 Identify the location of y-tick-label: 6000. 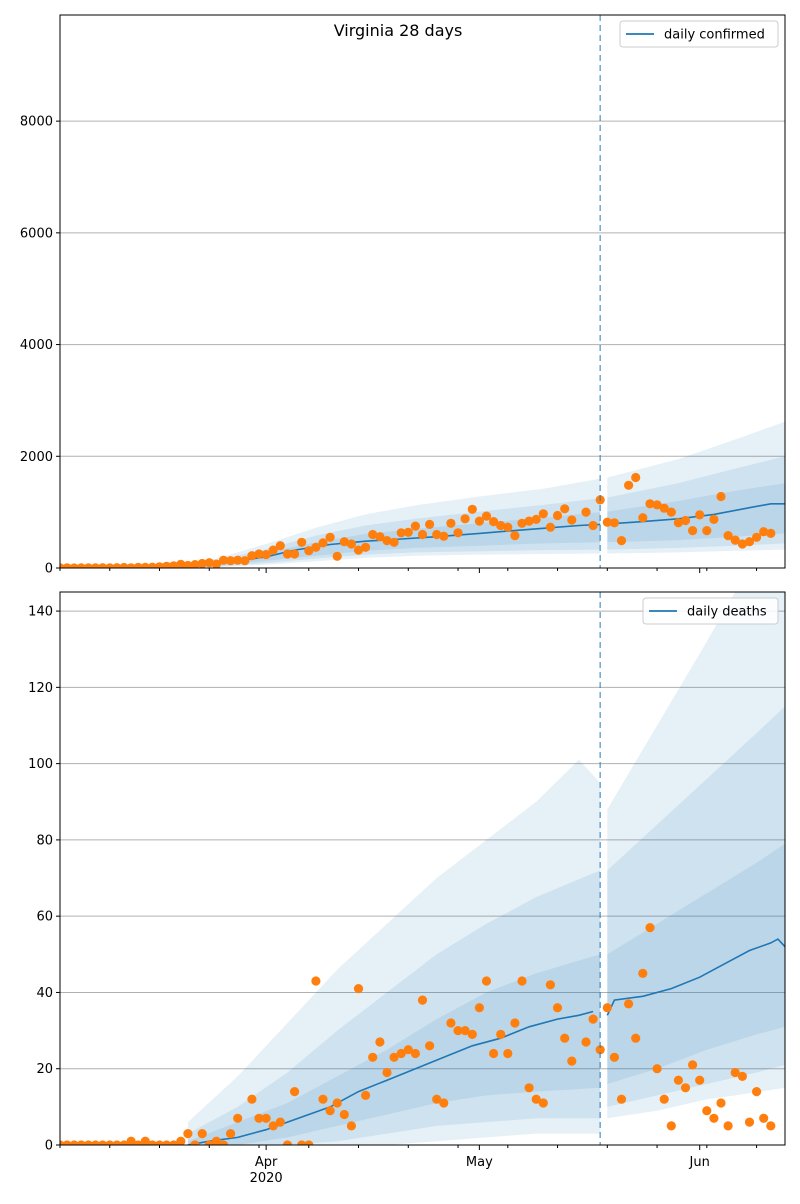
(36, 233).